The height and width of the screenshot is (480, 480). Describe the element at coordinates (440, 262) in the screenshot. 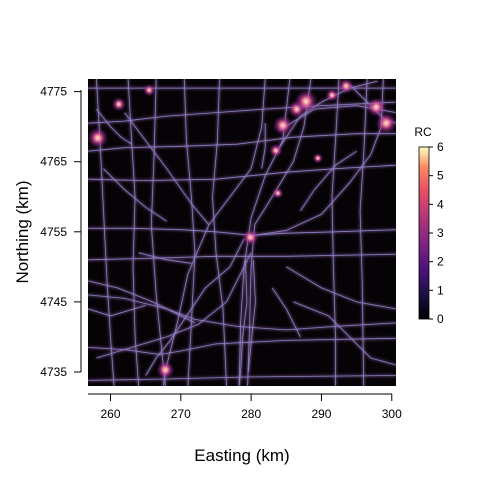

I see `colorbar-tick-label-2: 2` at that location.